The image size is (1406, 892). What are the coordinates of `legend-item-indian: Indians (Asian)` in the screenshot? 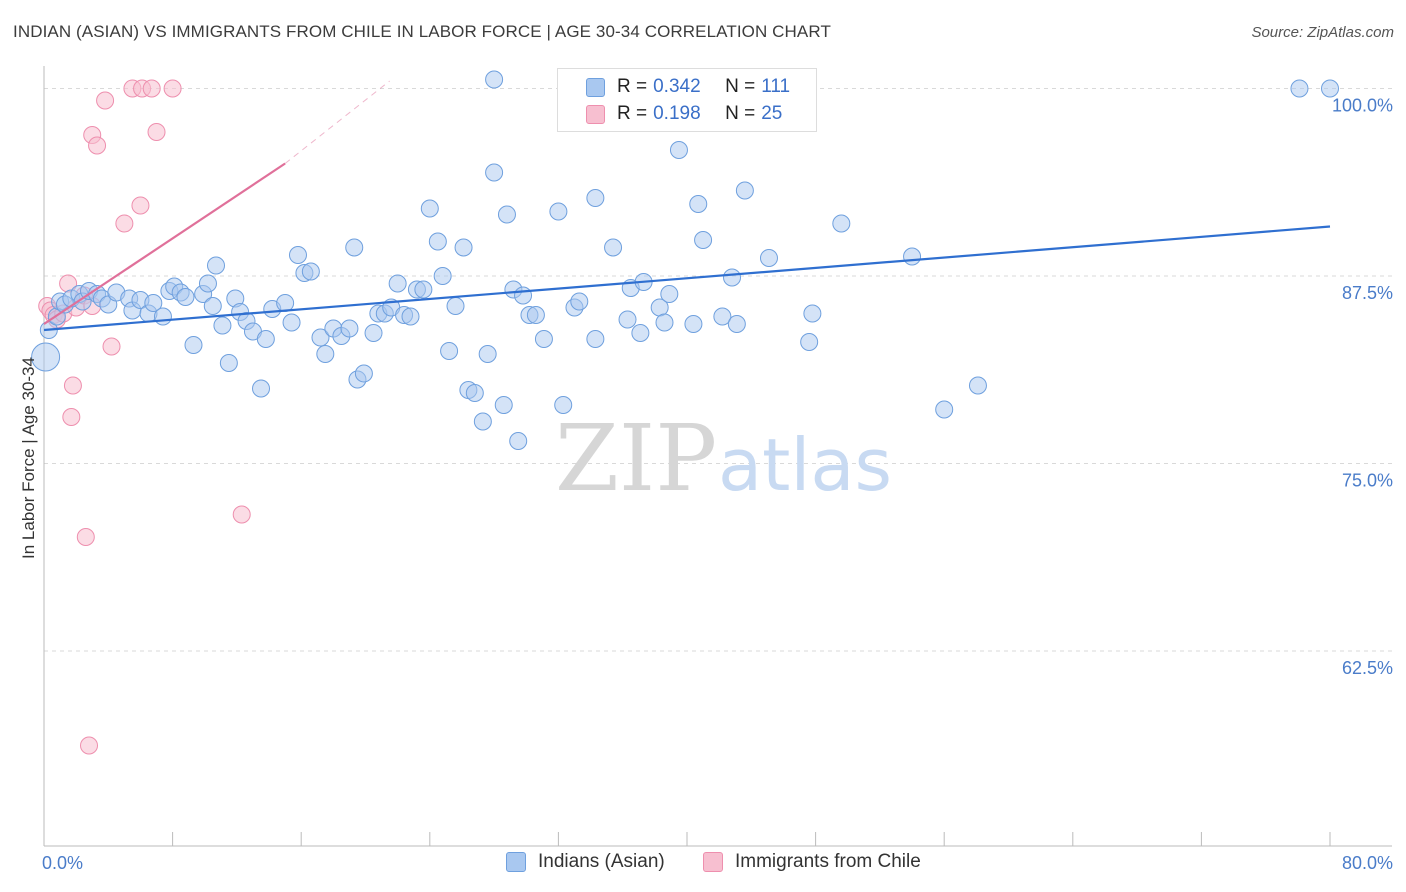 It's located at (585, 862).